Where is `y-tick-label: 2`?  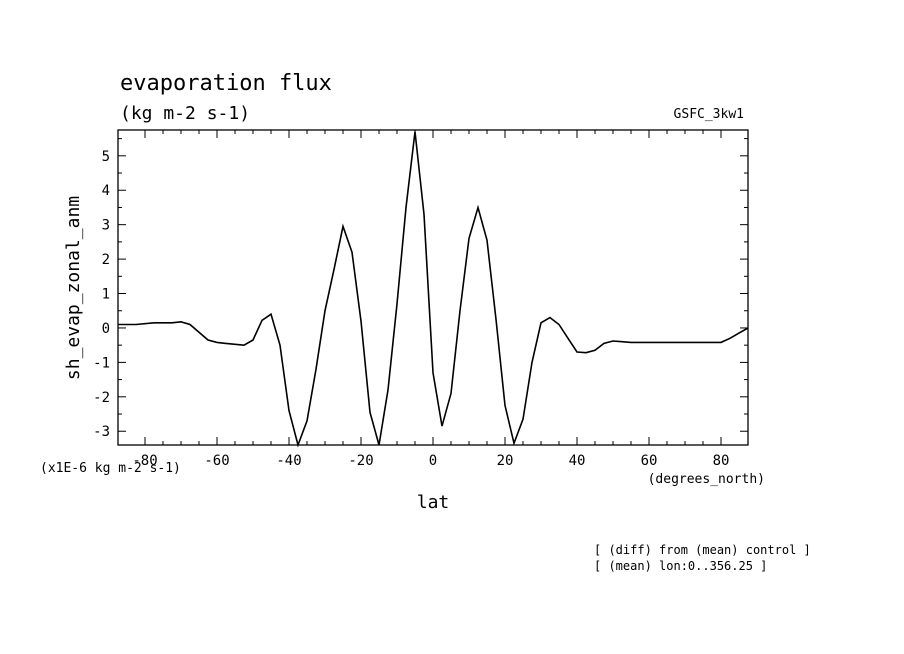 y-tick-label: 2 is located at coordinates (106, 260).